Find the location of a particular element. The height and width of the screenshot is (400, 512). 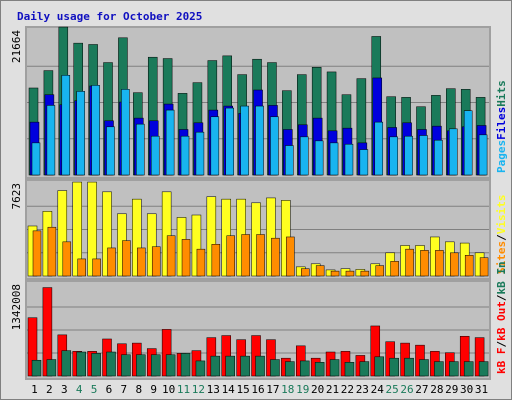

panel-legend: PagesFilesHits is located at coordinates (501, 126).